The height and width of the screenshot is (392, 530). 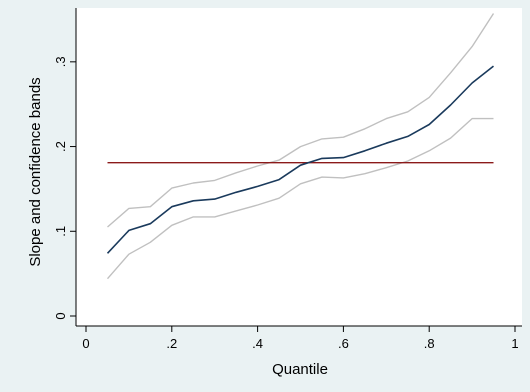 I want to click on y-axis-title: Slope and confidence bands, so click(x=35, y=171).